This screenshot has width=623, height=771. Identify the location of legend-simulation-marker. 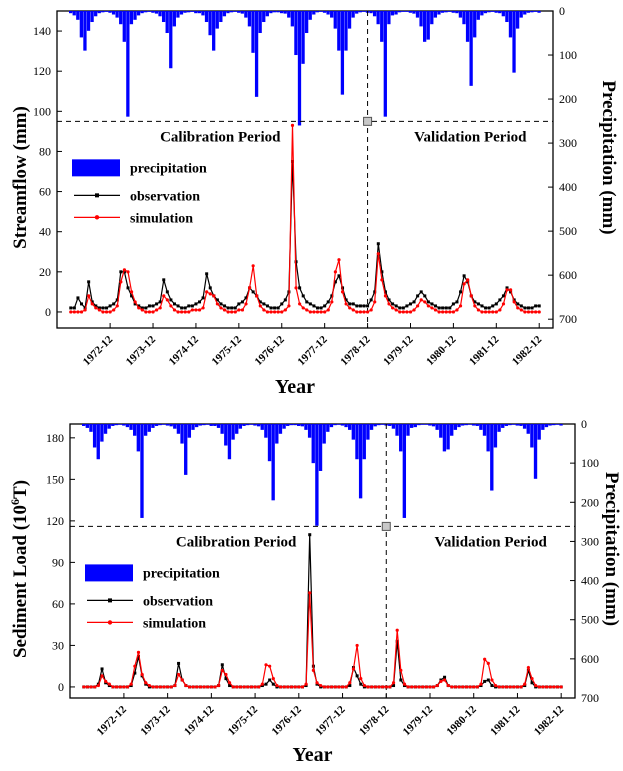
(97, 217).